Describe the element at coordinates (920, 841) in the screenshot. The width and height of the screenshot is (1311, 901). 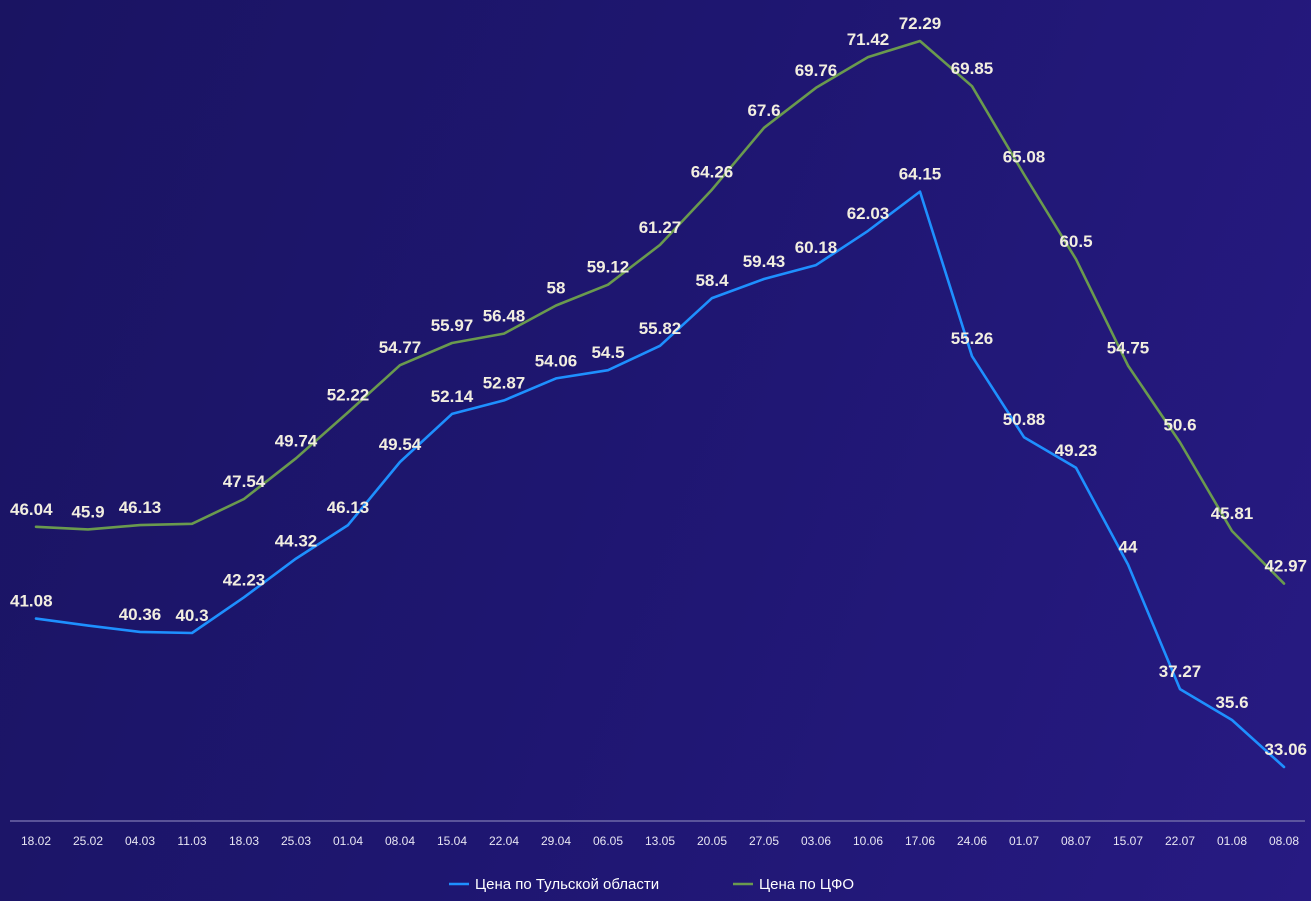
I see `x-tick-label: 17.06` at that location.